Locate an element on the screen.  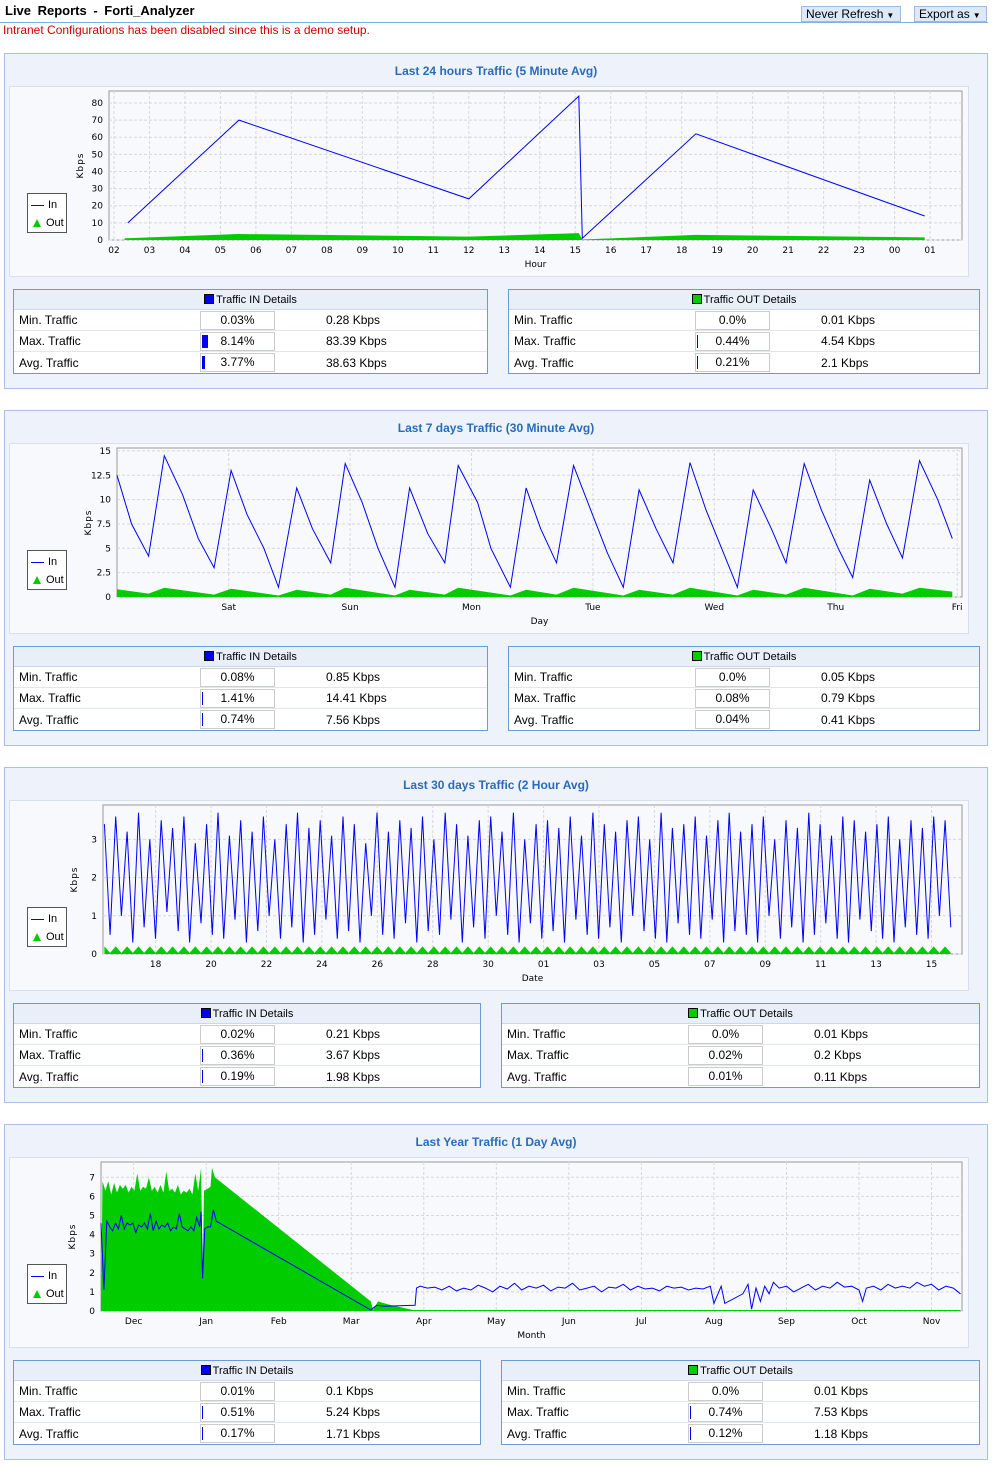
x-tick-label: 21 is located at coordinates (787, 251).